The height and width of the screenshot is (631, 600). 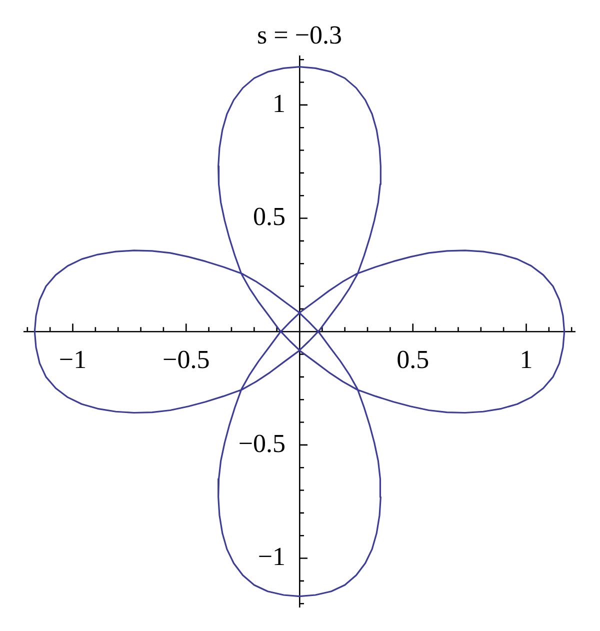 What do you see at coordinates (72, 359) in the screenshot?
I see `x-tick-label: −1` at bounding box center [72, 359].